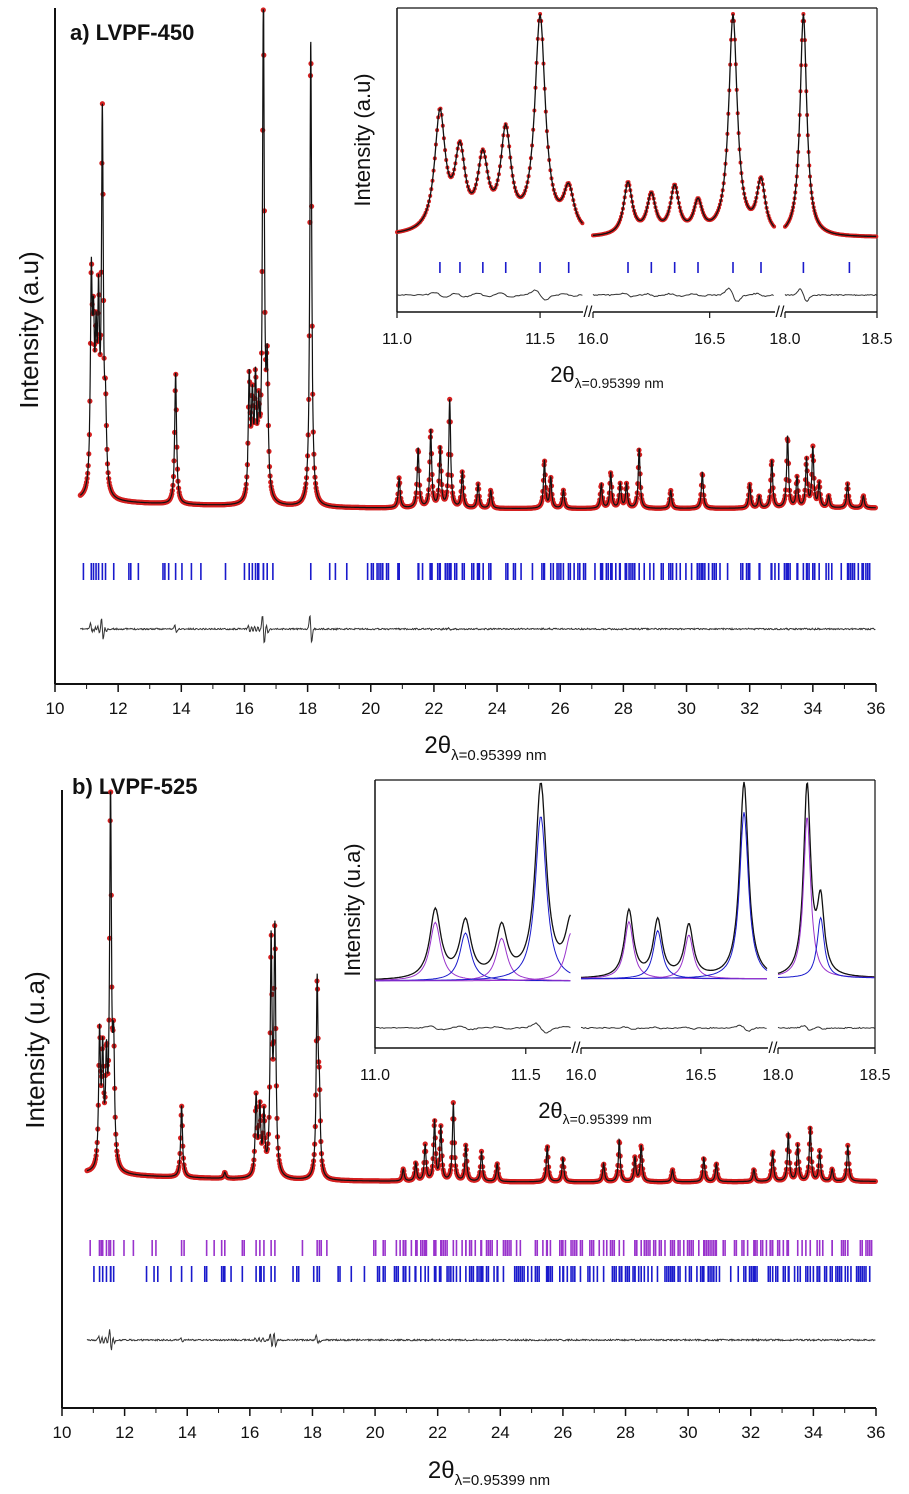  What do you see at coordinates (352, 909) in the screenshot?
I see `inset-y-axis-label: Intensity (u.a)` at bounding box center [352, 909].